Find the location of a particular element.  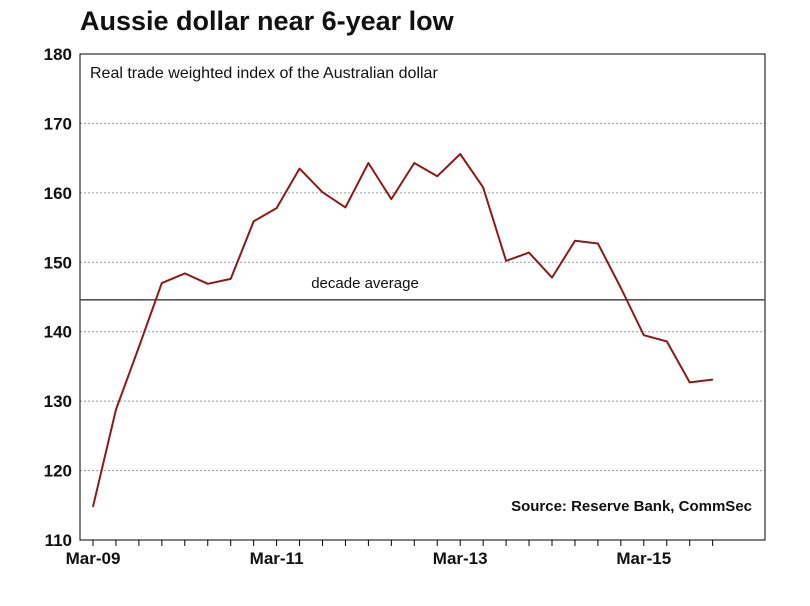

x-tick-label: Mar-11 is located at coordinates (277, 558).